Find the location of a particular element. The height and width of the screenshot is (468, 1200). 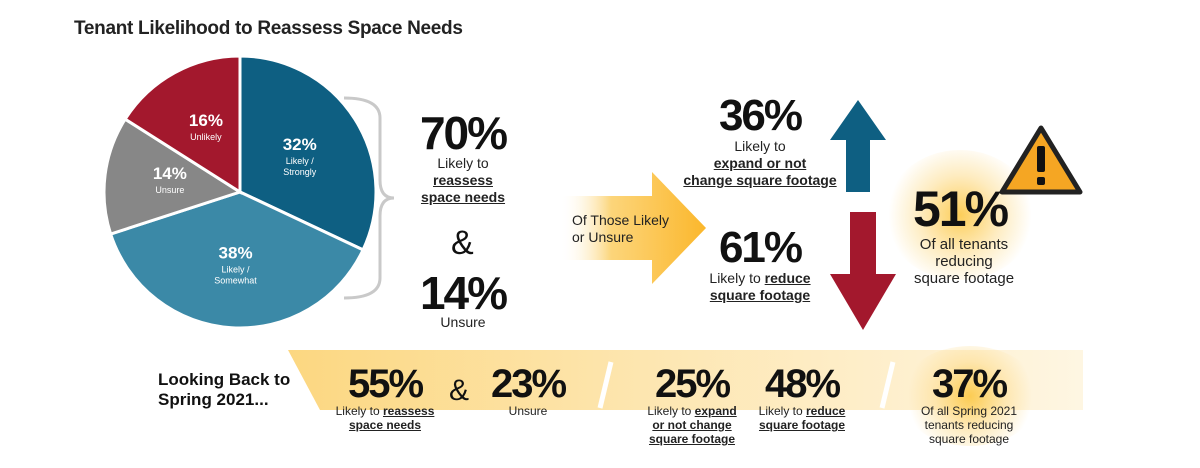

spring-expand-underlined-2: square footage is located at coordinates (691, 439).